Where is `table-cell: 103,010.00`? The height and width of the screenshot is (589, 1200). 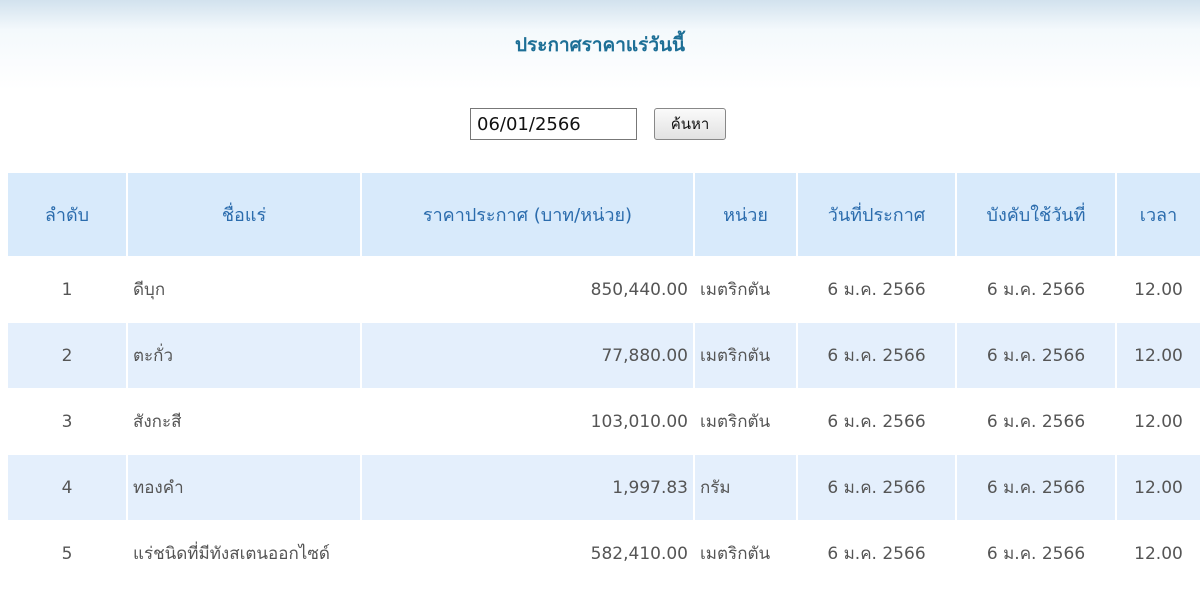
table-cell: 103,010.00 is located at coordinates (639, 421).